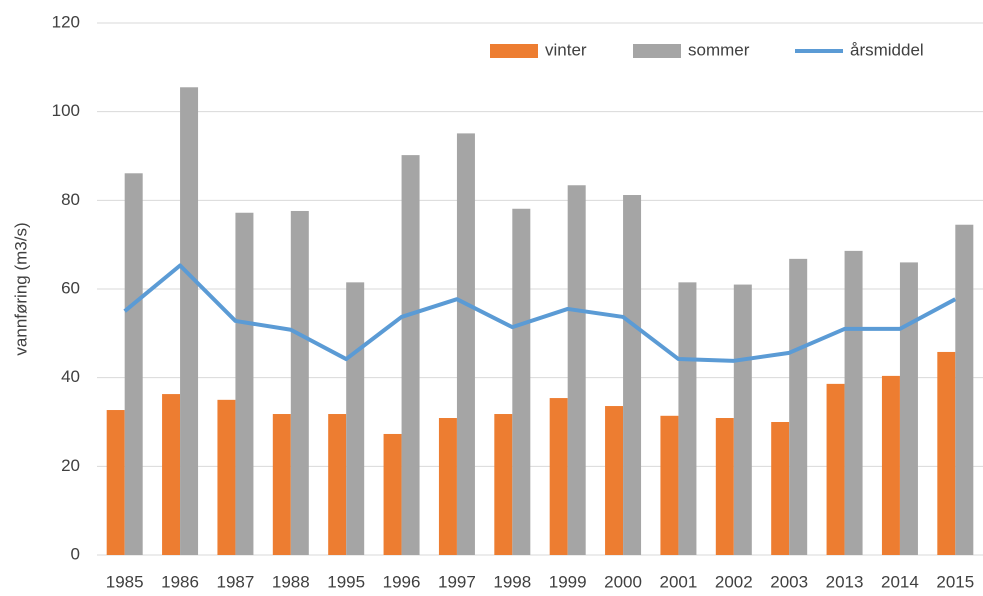 This screenshot has height=596, width=983. Describe the element at coordinates (66, 110) in the screenshot. I see `y-tick-label: 100` at that location.